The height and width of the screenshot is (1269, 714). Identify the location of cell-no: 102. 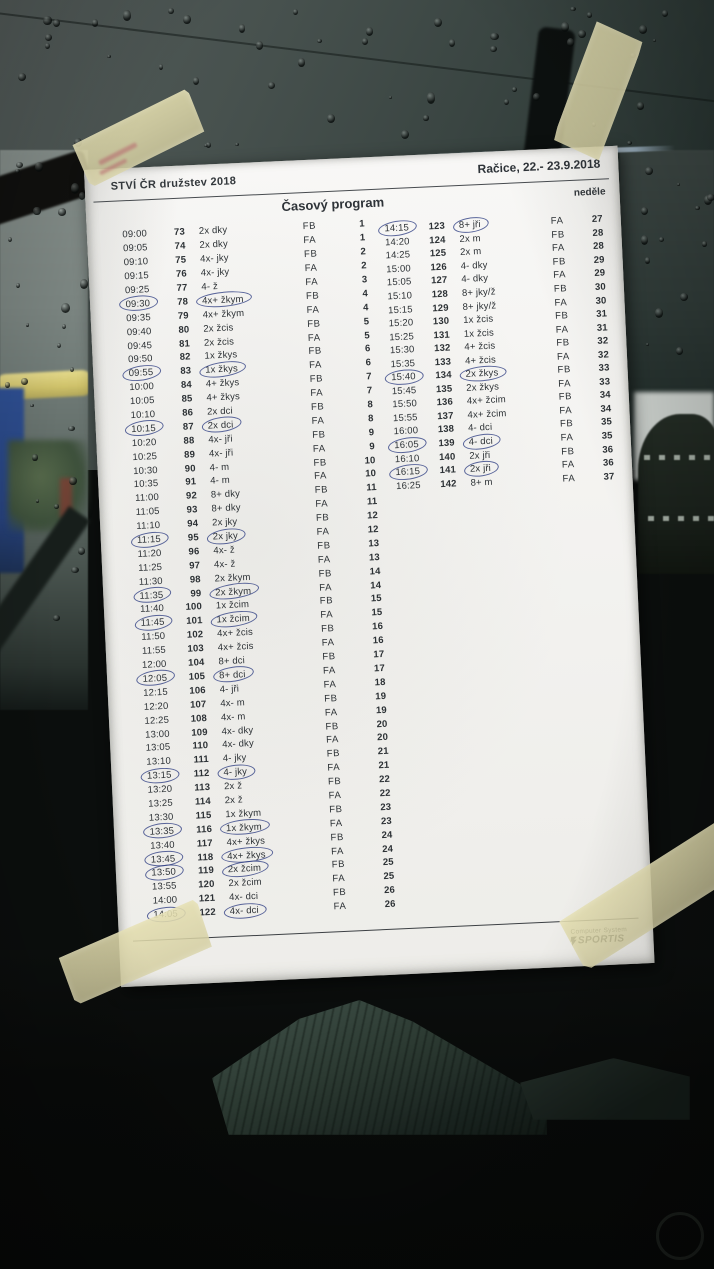
(195, 635).